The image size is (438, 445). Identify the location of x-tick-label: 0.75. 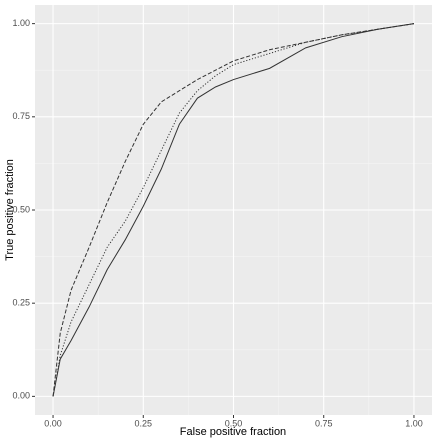
(324, 423).